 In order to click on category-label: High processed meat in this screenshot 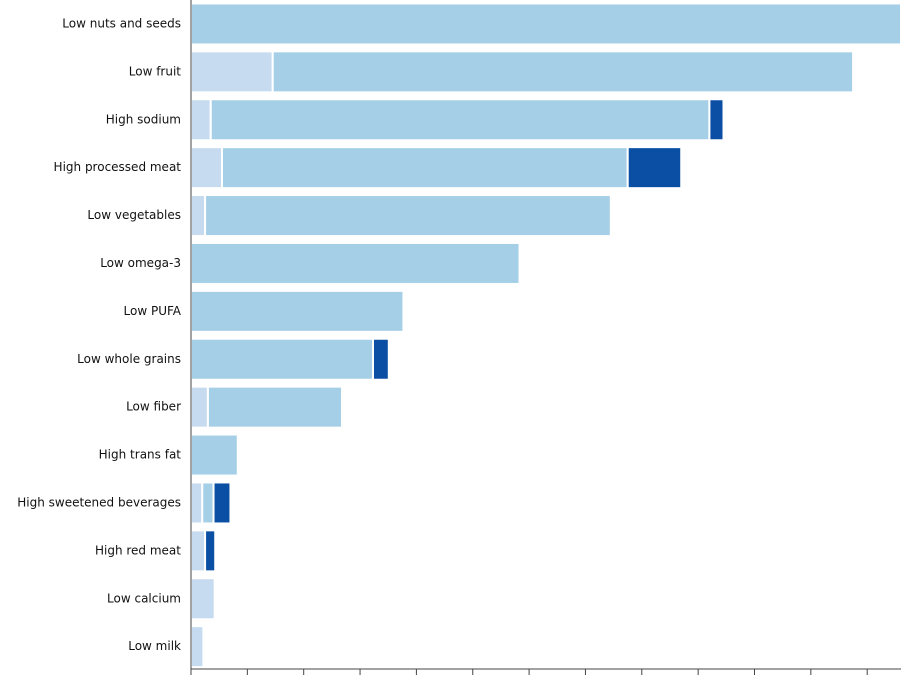, I will do `click(118, 167)`.